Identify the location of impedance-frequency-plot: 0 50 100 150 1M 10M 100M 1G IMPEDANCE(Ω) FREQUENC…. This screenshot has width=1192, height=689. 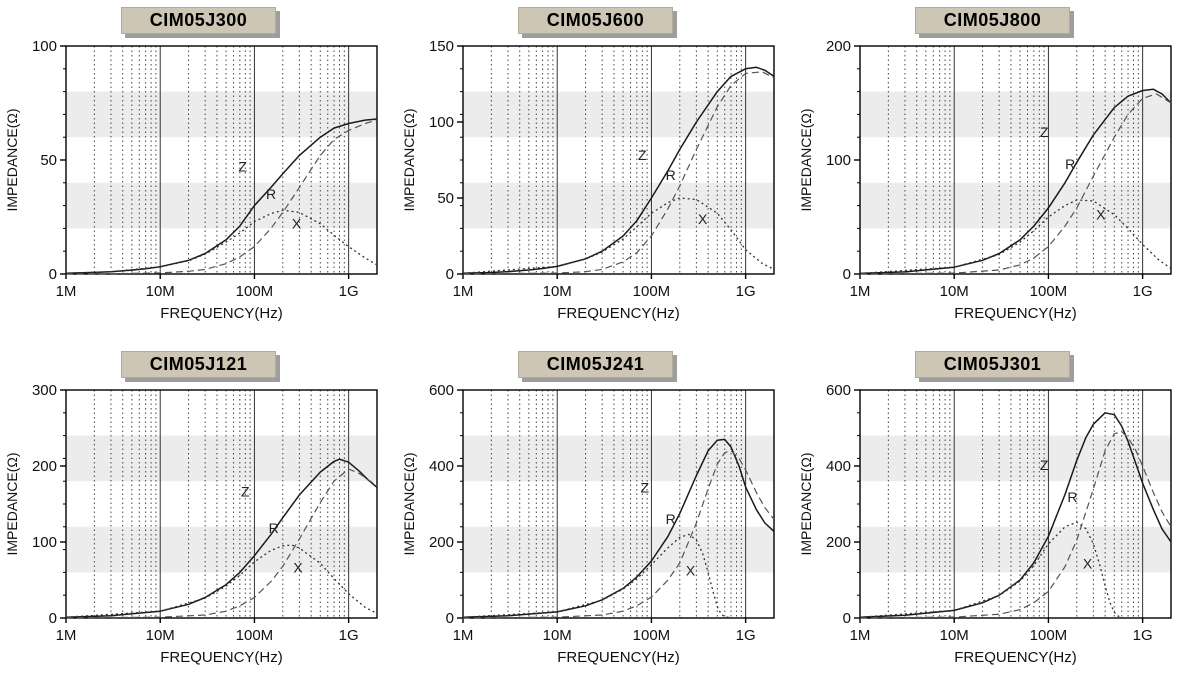
(588, 180).